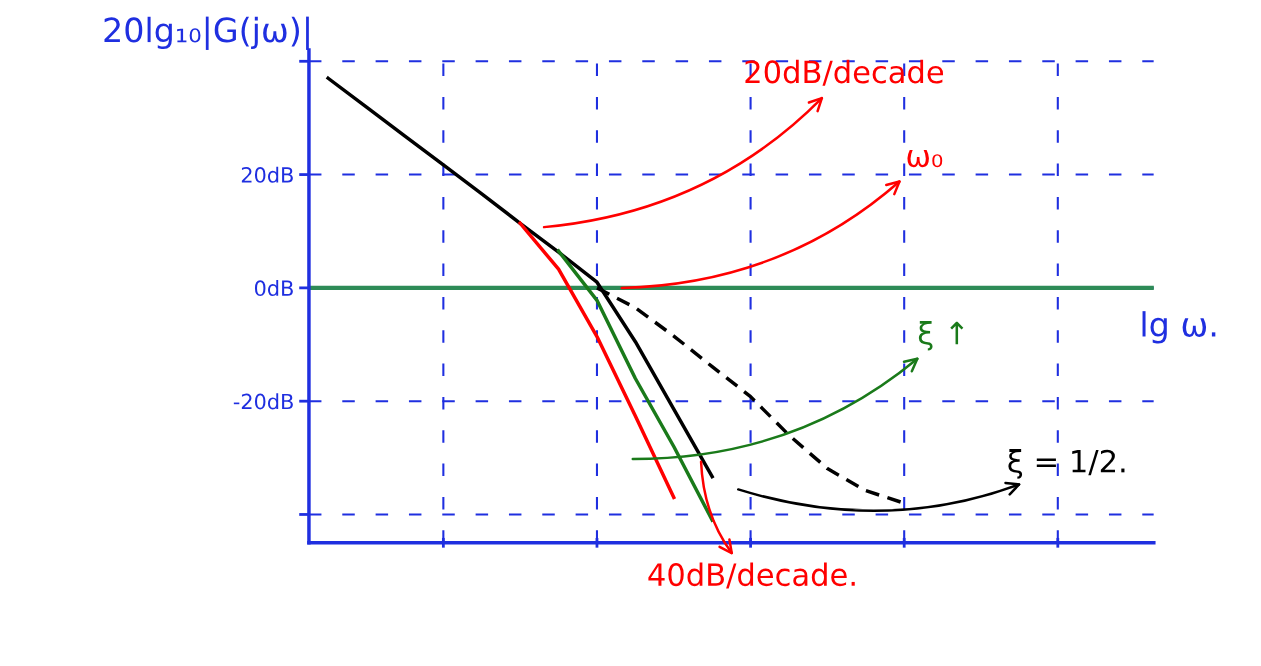 The width and height of the screenshot is (1261, 666). I want to click on y-tick-label: 20dB, so click(267, 174).